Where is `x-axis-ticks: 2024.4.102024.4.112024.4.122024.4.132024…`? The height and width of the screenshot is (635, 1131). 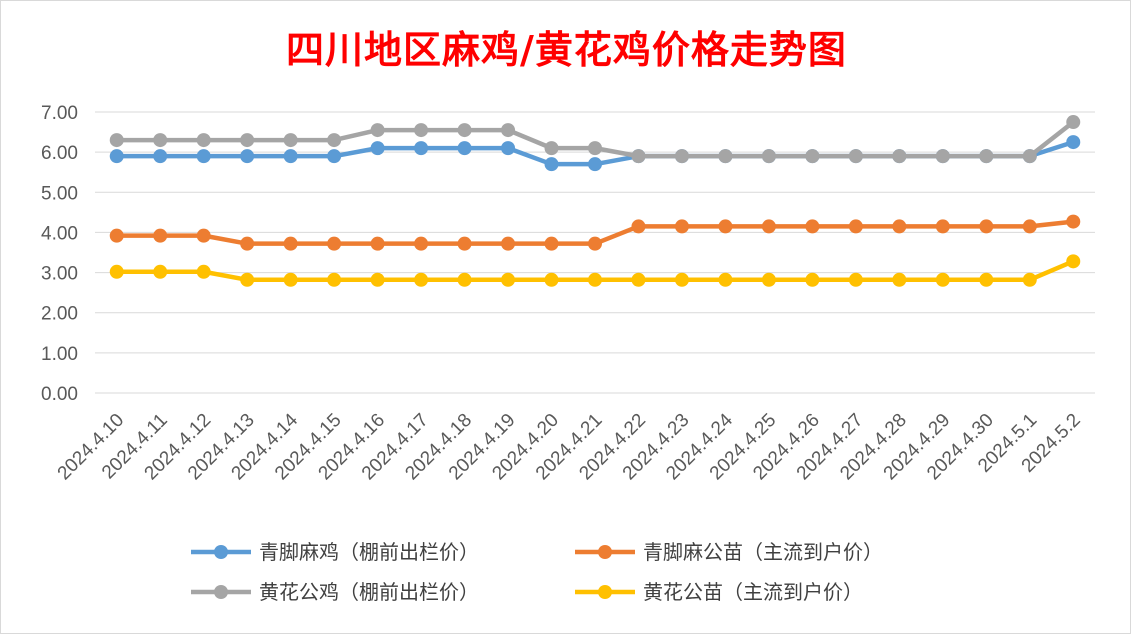
x-axis-ticks: 2024.4.102024.4.112024.4.122024.4.132024… is located at coordinates (569, 446).